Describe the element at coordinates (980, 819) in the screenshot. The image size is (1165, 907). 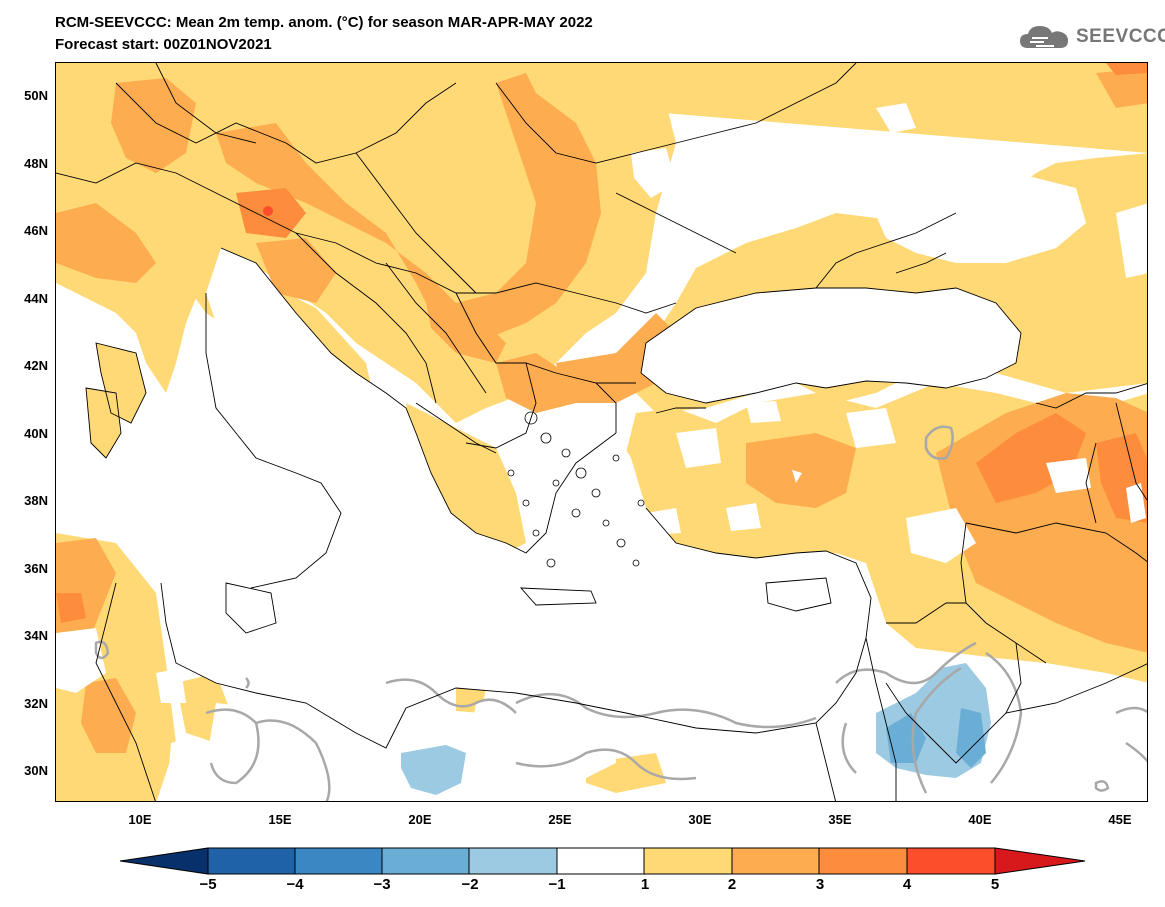
I see `lon-label-40e: 40E` at that location.